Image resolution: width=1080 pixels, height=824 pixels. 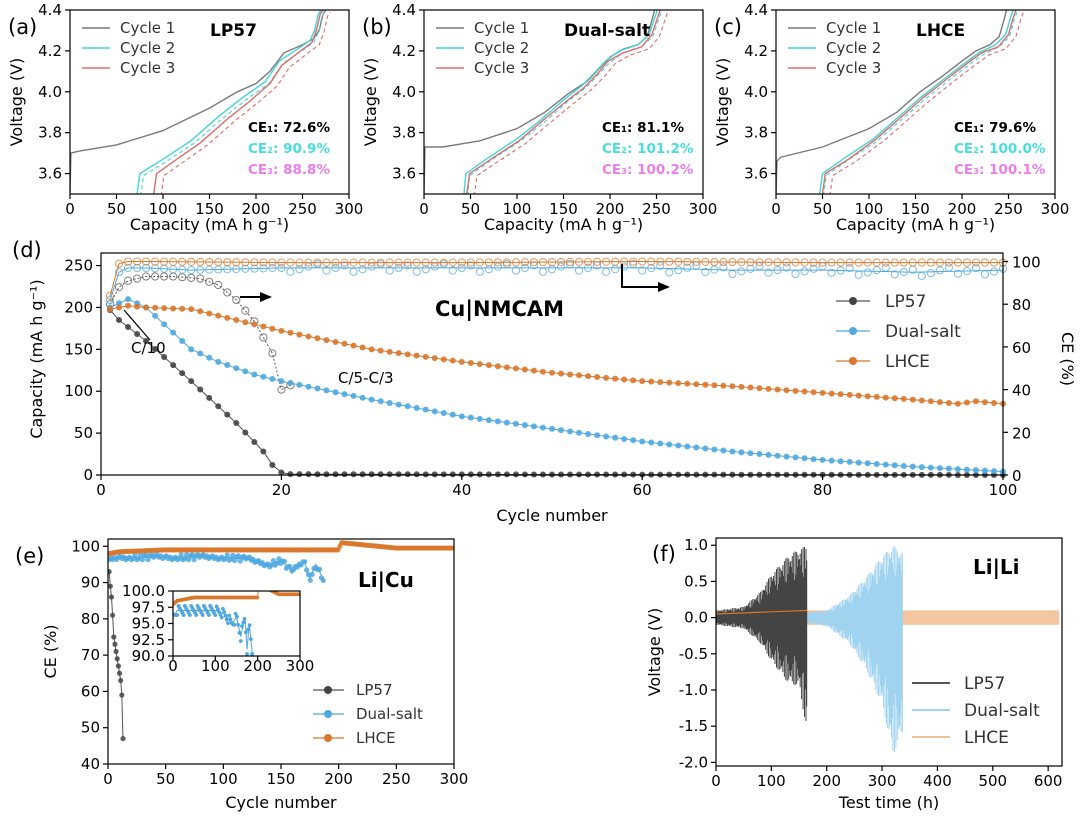 I want to click on y-tick-label: 40, so click(x=90, y=764).